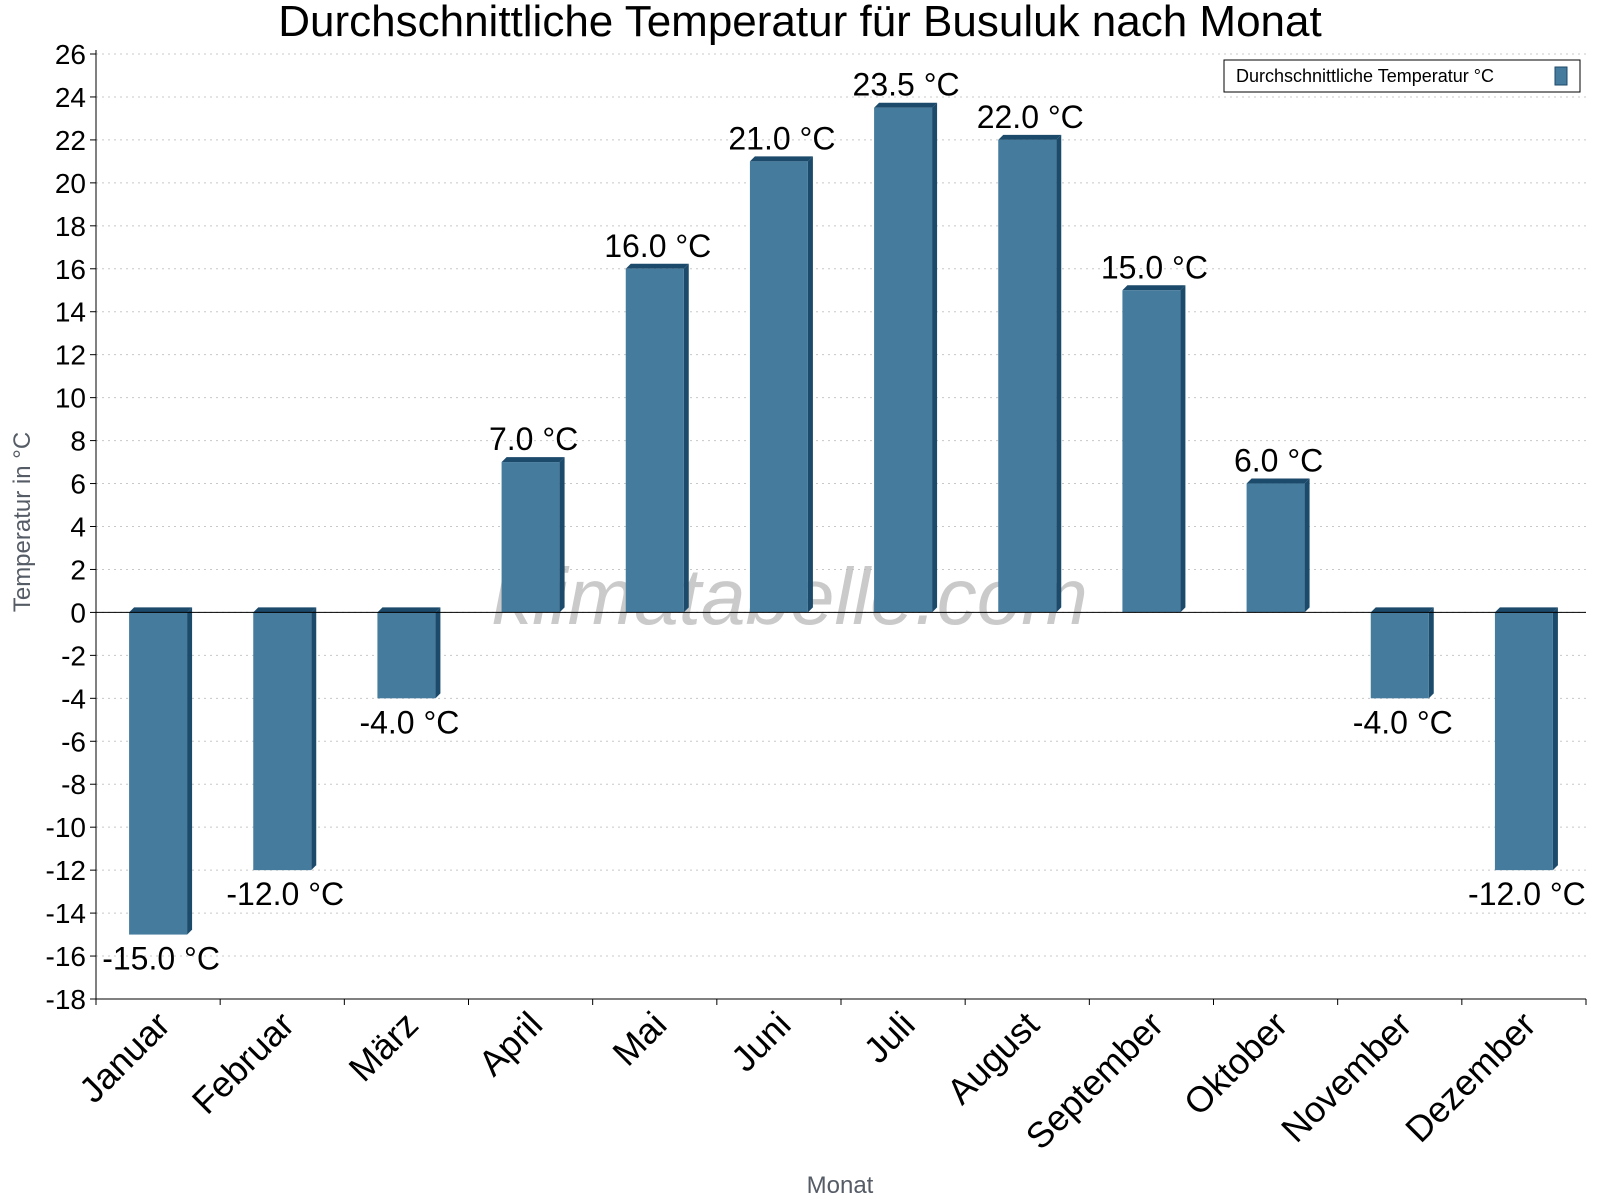 The image size is (1600, 1200). I want to click on y-tick-label: -10, so click(66, 827).